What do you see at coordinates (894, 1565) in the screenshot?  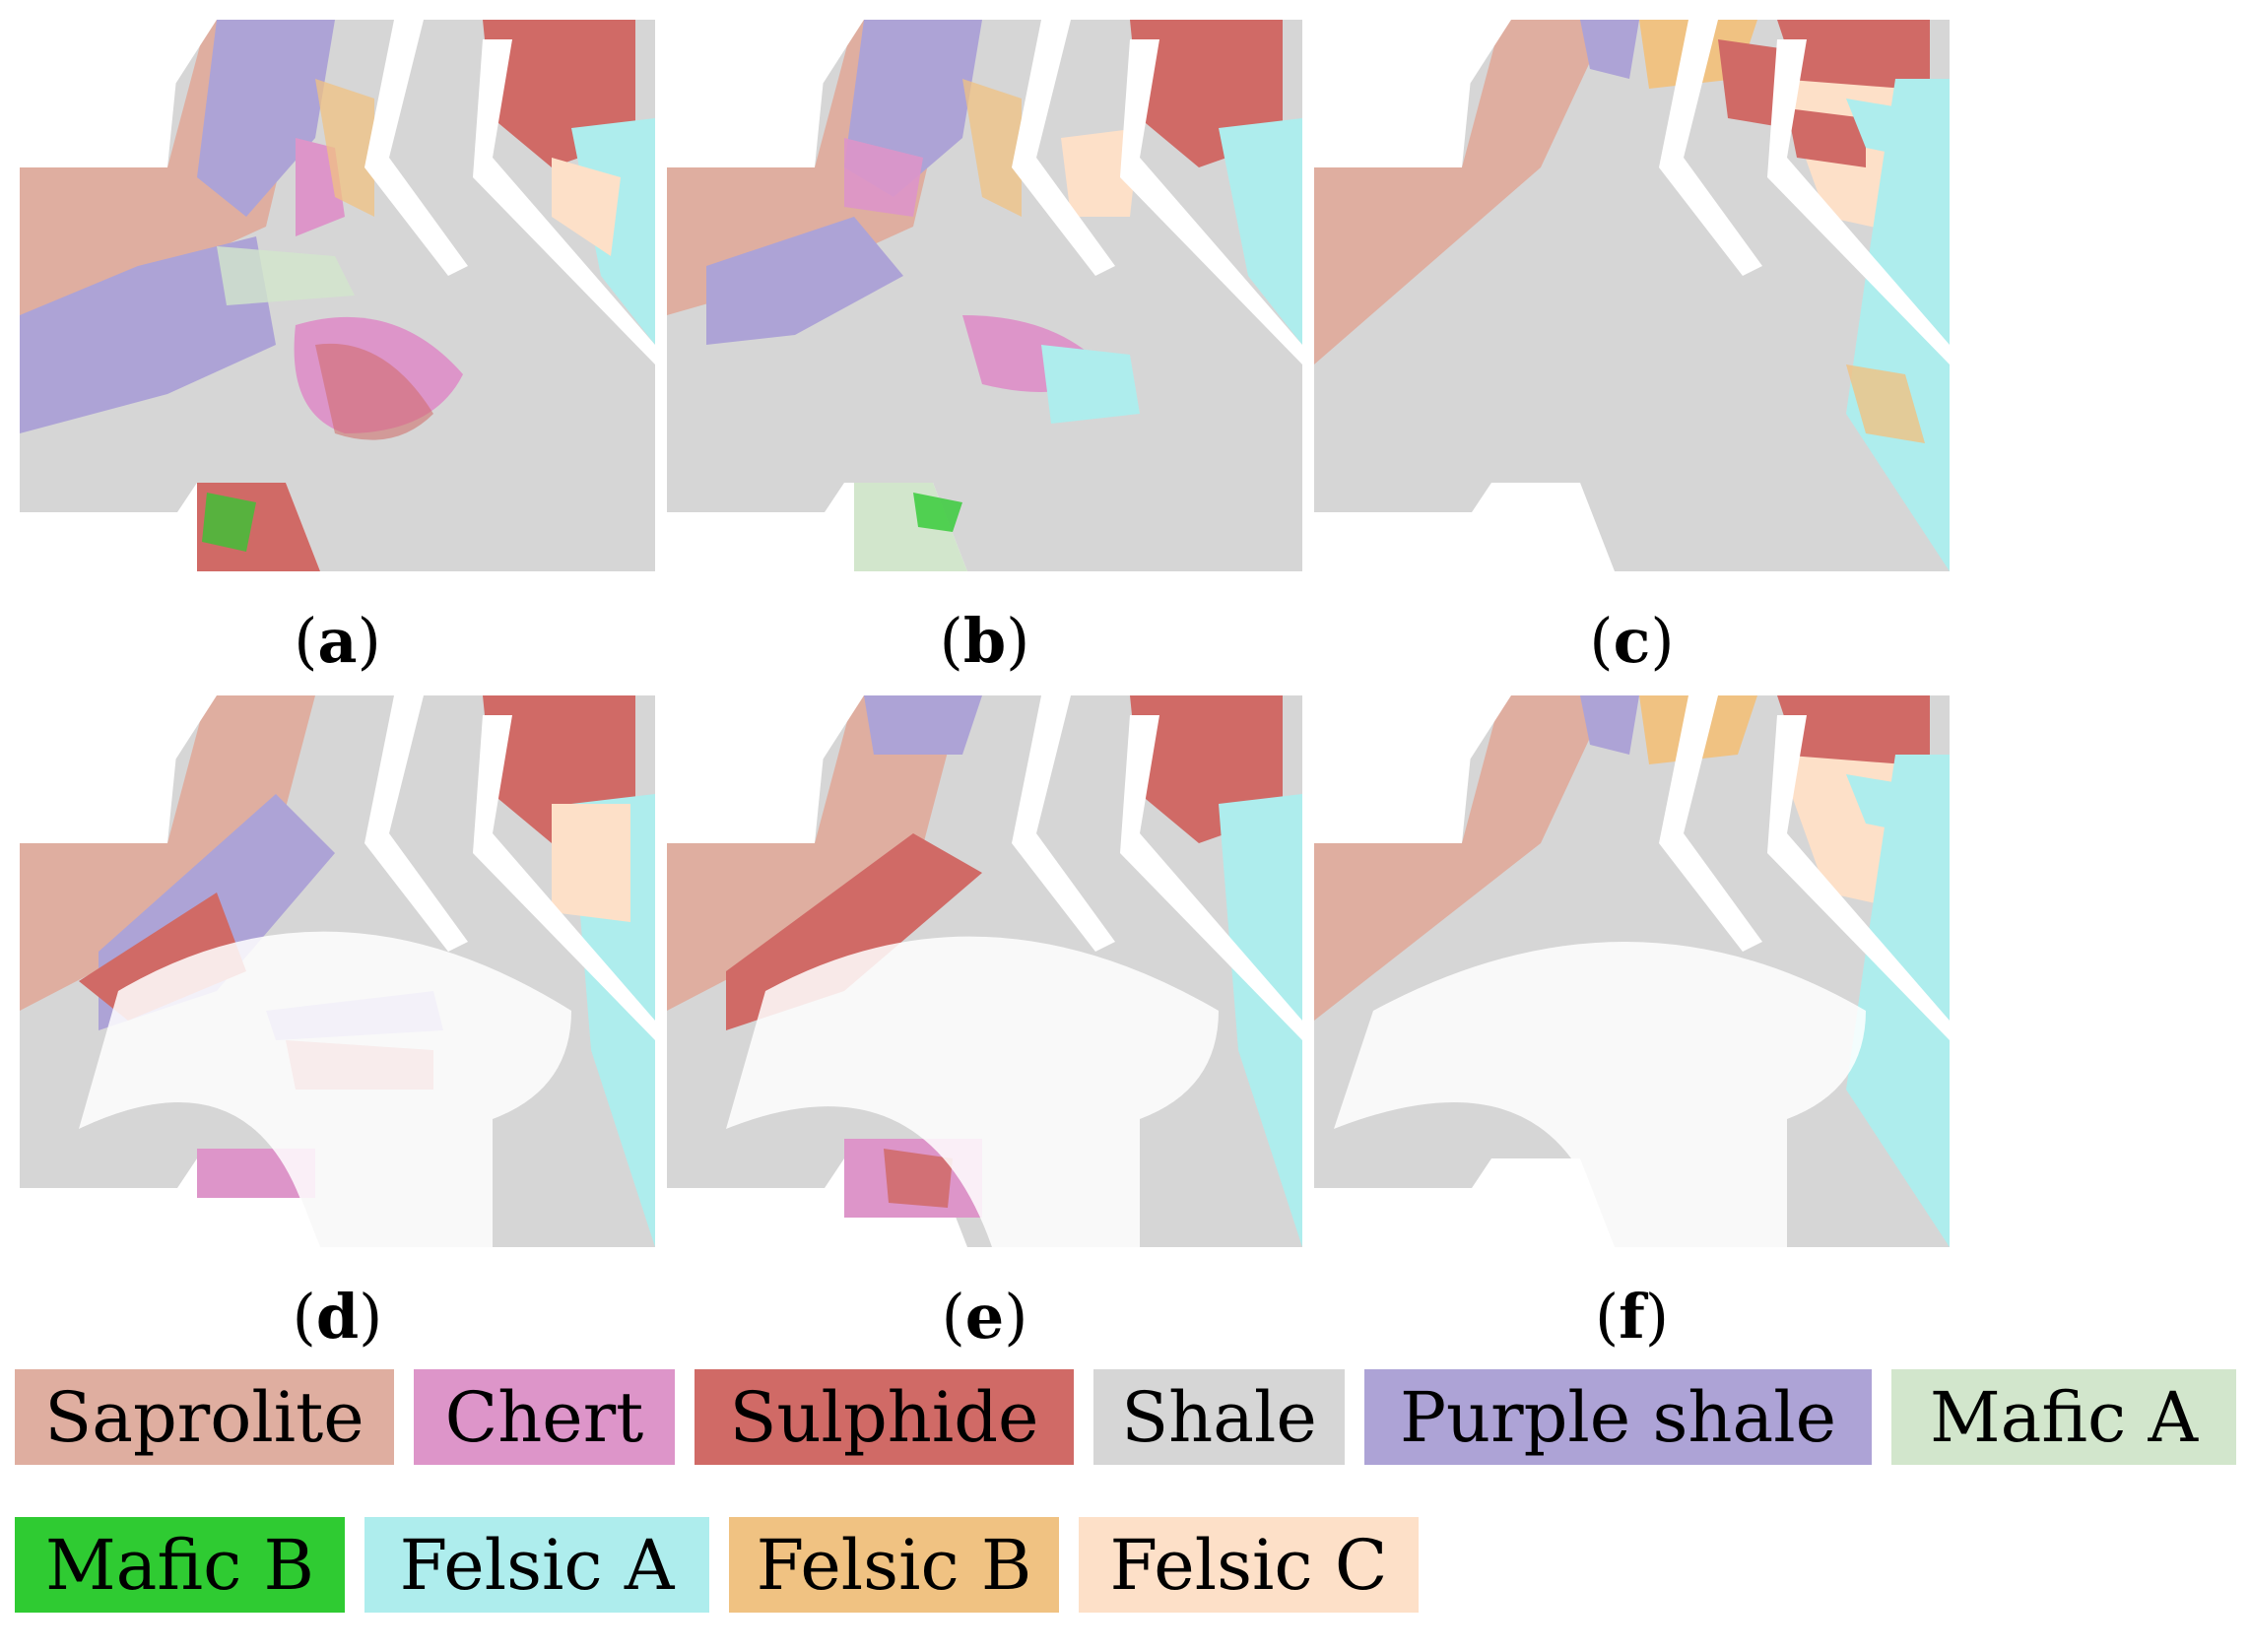 I see `legend-item-felsic-b: Felsic B` at bounding box center [894, 1565].